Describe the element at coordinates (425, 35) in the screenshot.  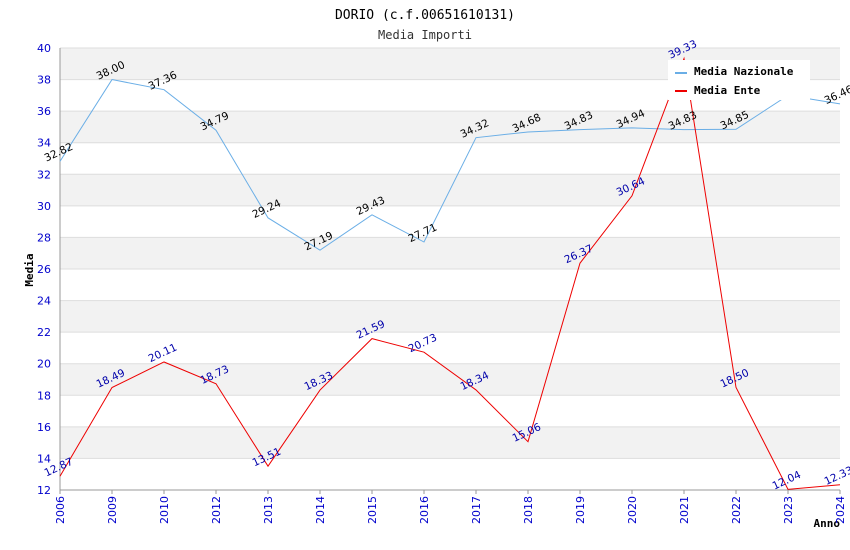
I see `chart-subtitle: Media Importi` at that location.